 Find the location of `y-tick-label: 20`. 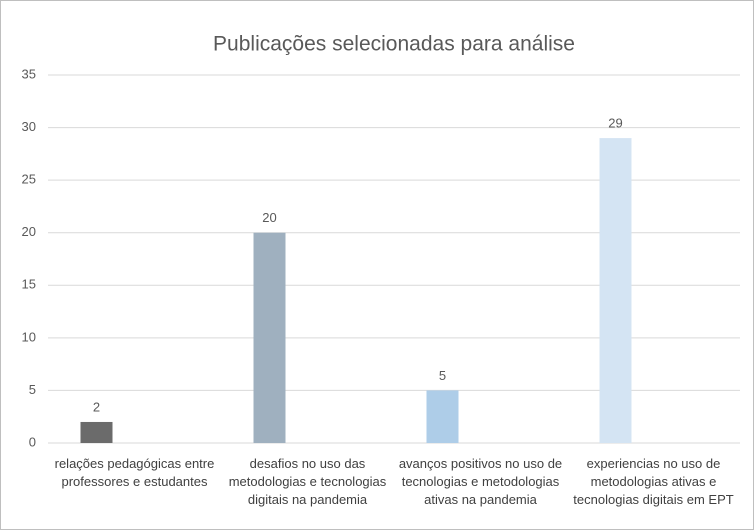

y-tick-label: 20 is located at coordinates (29, 231).